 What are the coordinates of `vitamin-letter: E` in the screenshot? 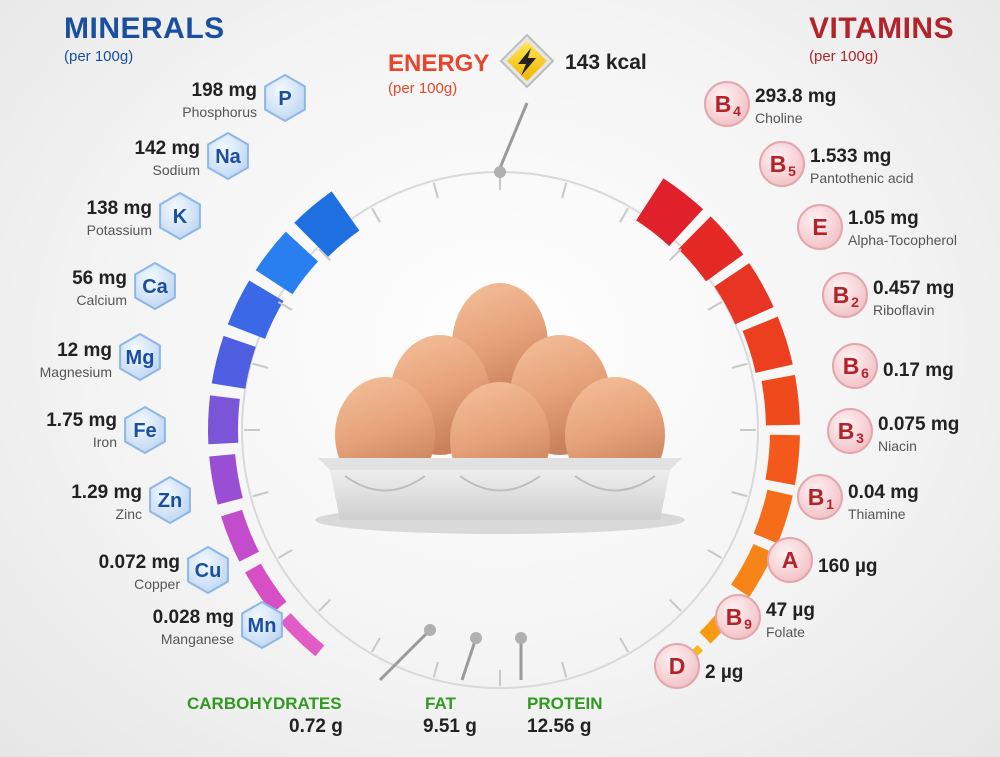 It's located at (819, 227).